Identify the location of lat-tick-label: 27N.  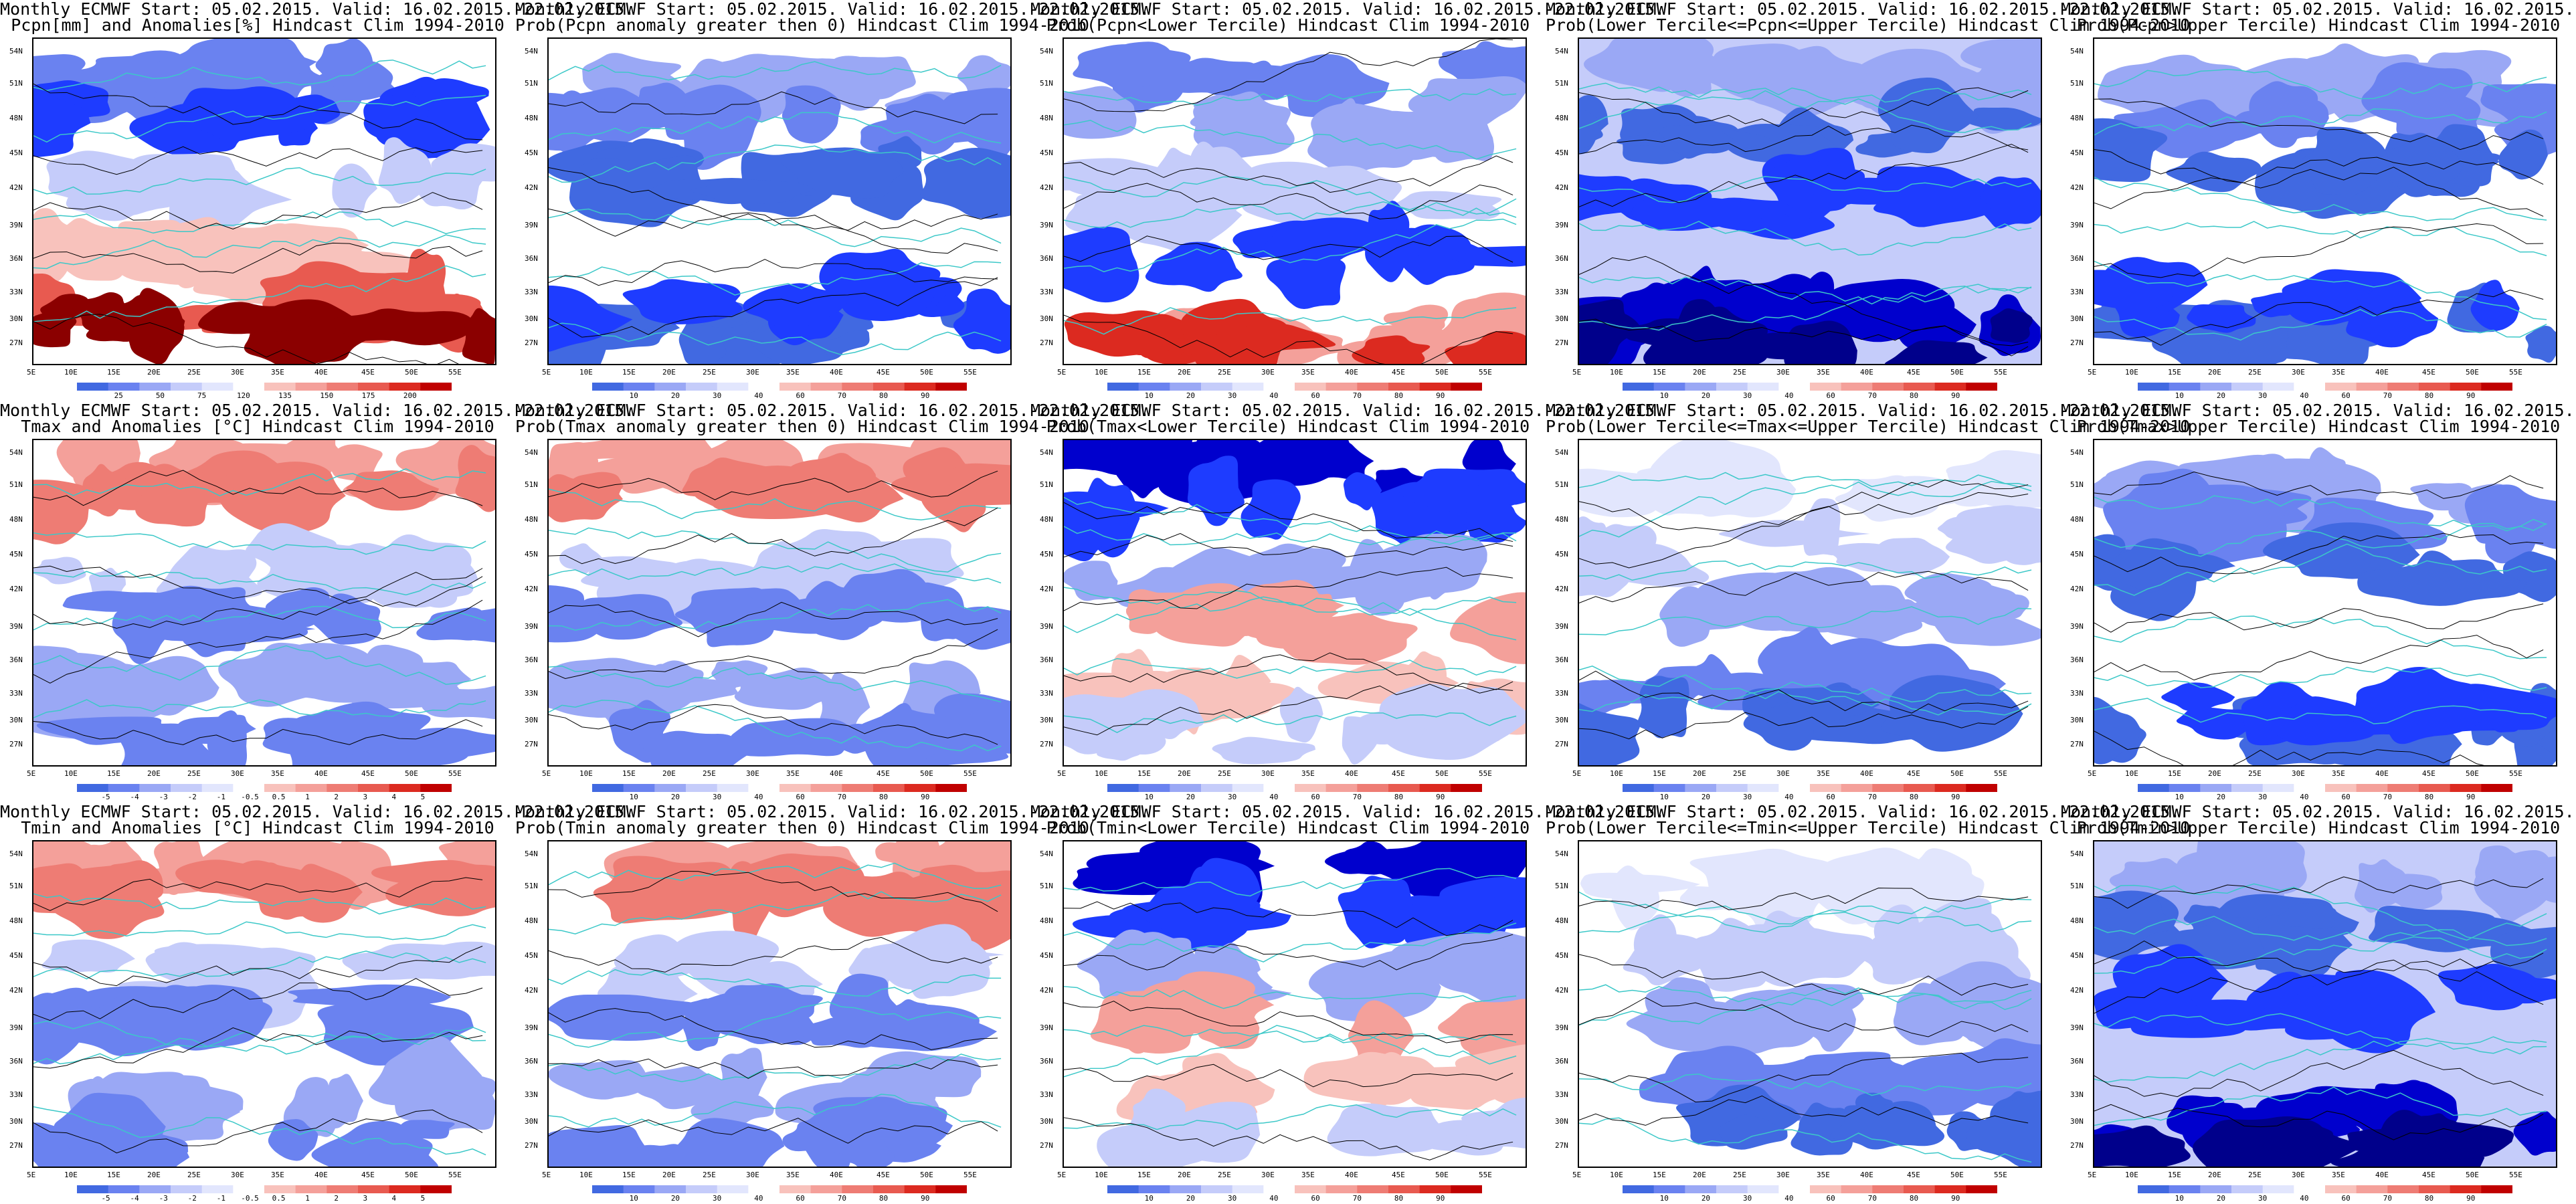
(2077, 1145).